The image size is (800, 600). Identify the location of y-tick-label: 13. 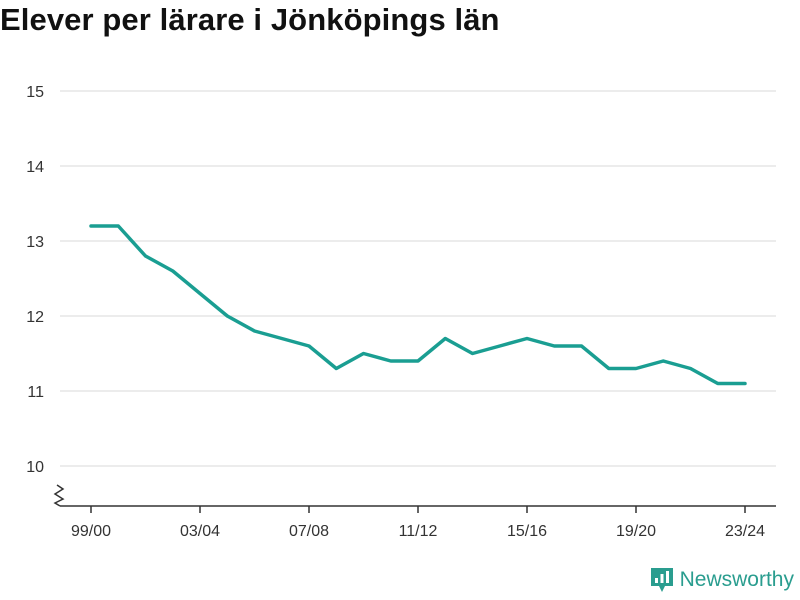
(35, 242).